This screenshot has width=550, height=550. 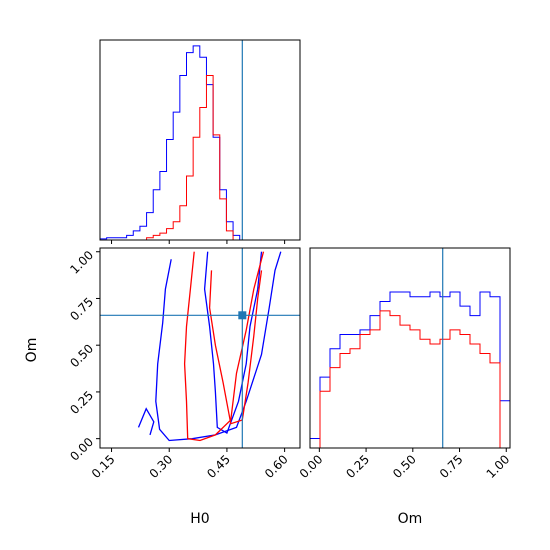 I want to click on x-tick-label-h0-3: 0.60, so click(x=276, y=466).